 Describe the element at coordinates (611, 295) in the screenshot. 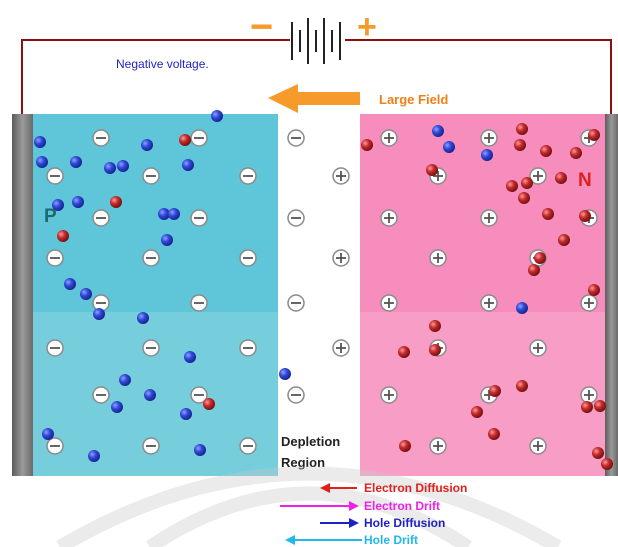

I see `right-electrode` at that location.